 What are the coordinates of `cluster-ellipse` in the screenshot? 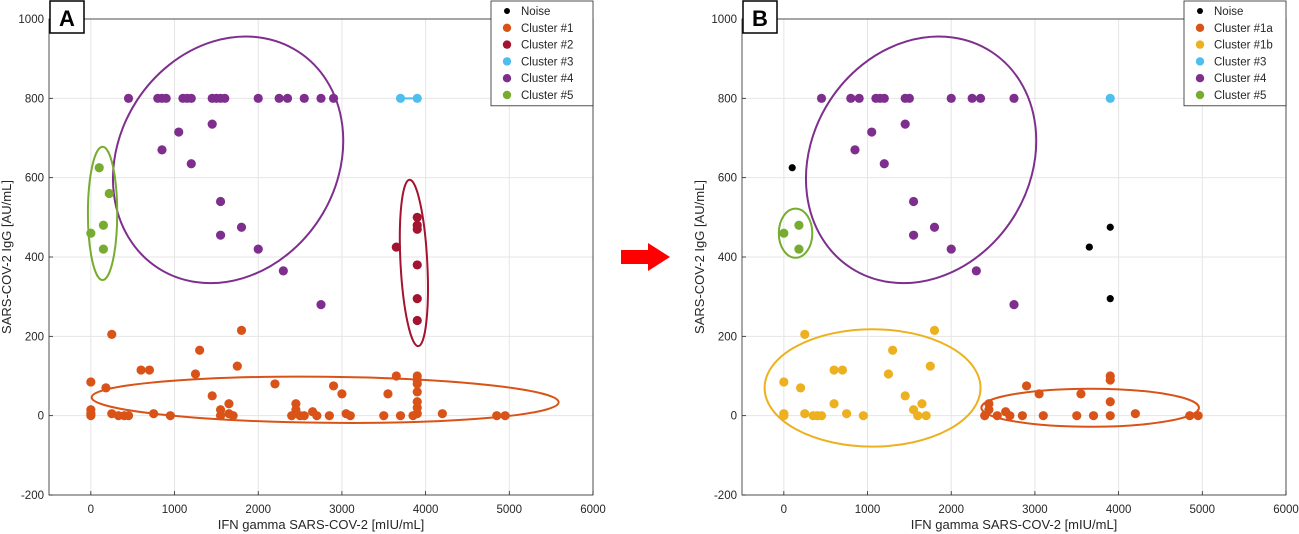 It's located at (795, 233).